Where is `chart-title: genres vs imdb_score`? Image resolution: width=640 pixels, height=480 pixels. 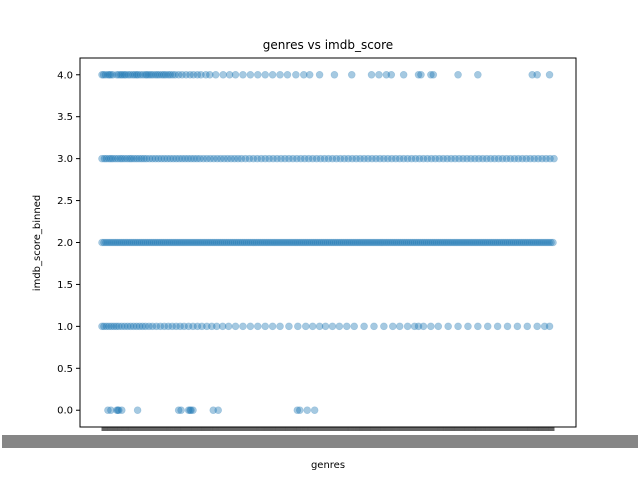 chart-title: genres vs imdb_score is located at coordinates (328, 45).